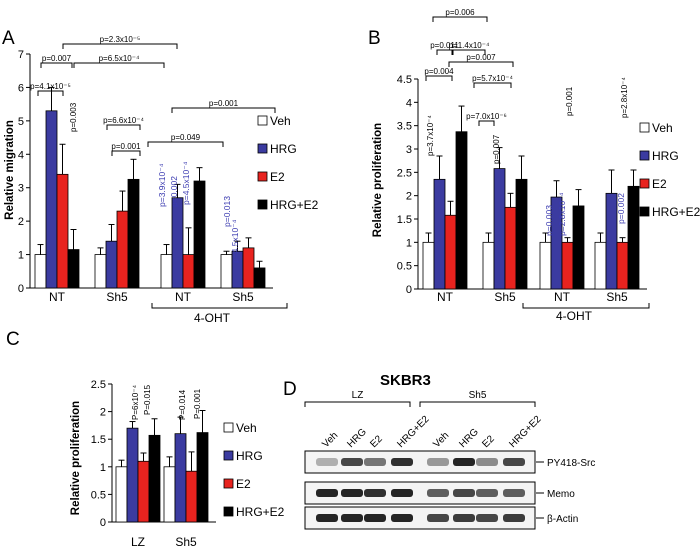  I want to click on y-tick-label: 3.5, so click(404, 127).